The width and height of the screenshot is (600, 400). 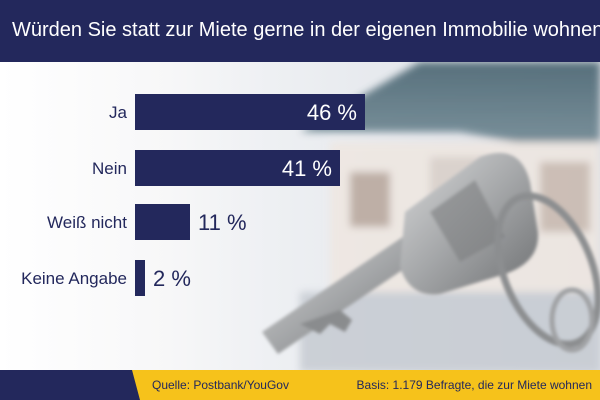 What do you see at coordinates (70, 385) in the screenshot?
I see `footer-accent` at bounding box center [70, 385].